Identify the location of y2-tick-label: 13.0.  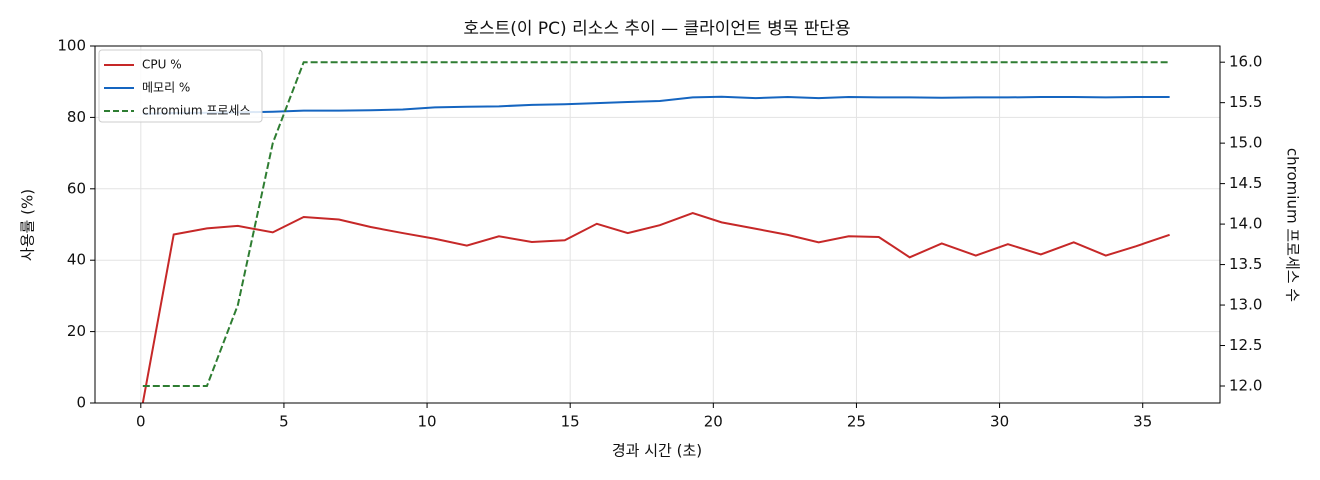
(1245, 305).